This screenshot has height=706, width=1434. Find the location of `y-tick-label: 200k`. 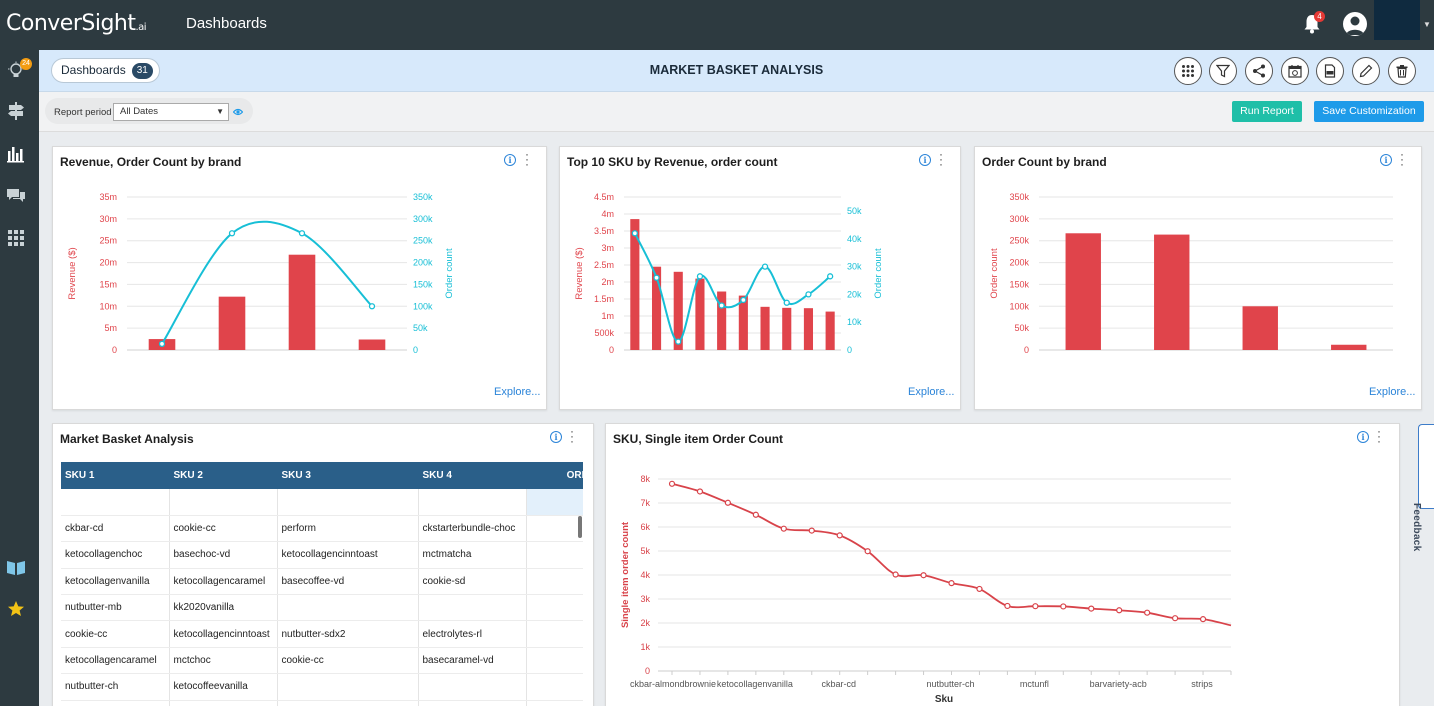

y-tick-label: 200k is located at coordinates (1019, 263).